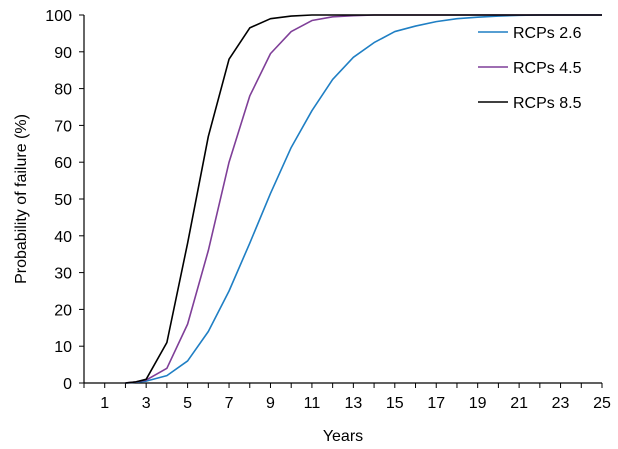 This screenshot has height=449, width=618. I want to click on x-tick-label: 17, so click(436, 403).